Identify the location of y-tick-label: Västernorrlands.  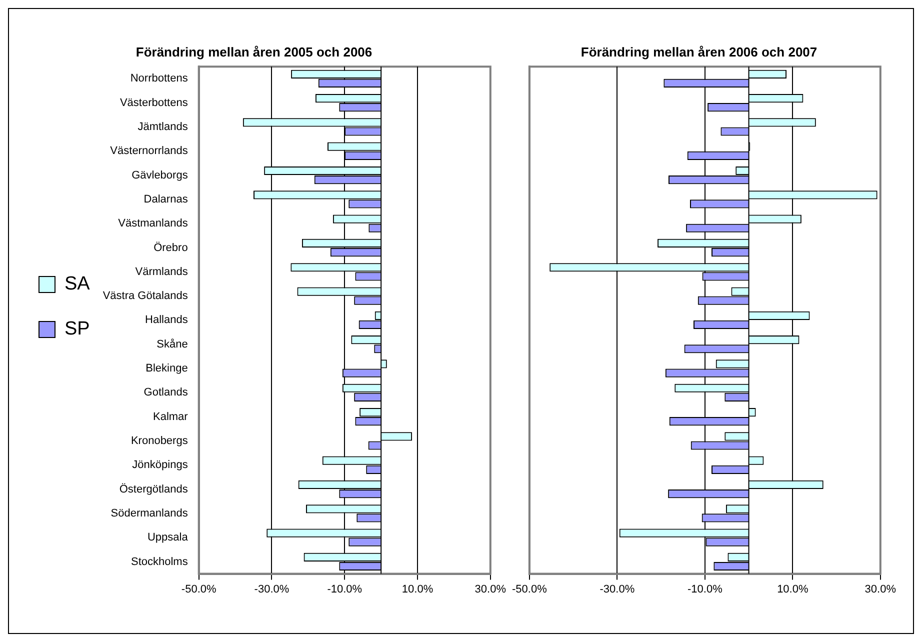
(149, 151).